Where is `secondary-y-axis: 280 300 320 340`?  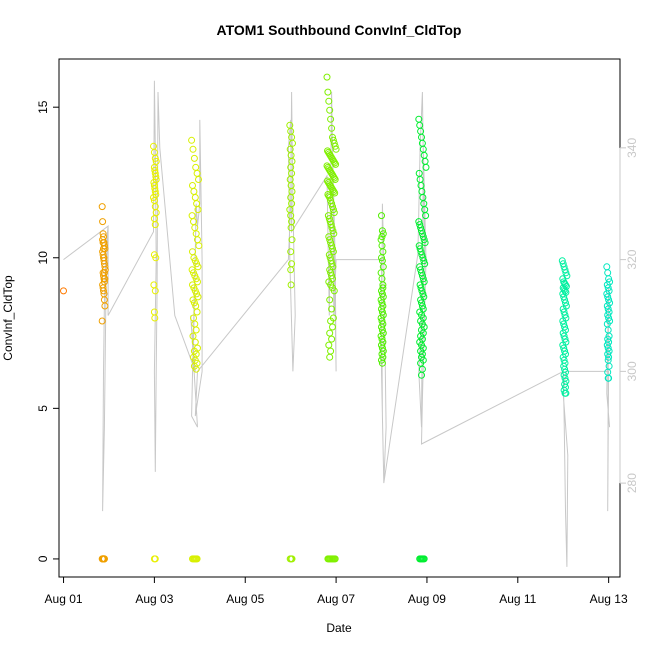
secondary-y-axis: 280 300 320 340 is located at coordinates (629, 315).